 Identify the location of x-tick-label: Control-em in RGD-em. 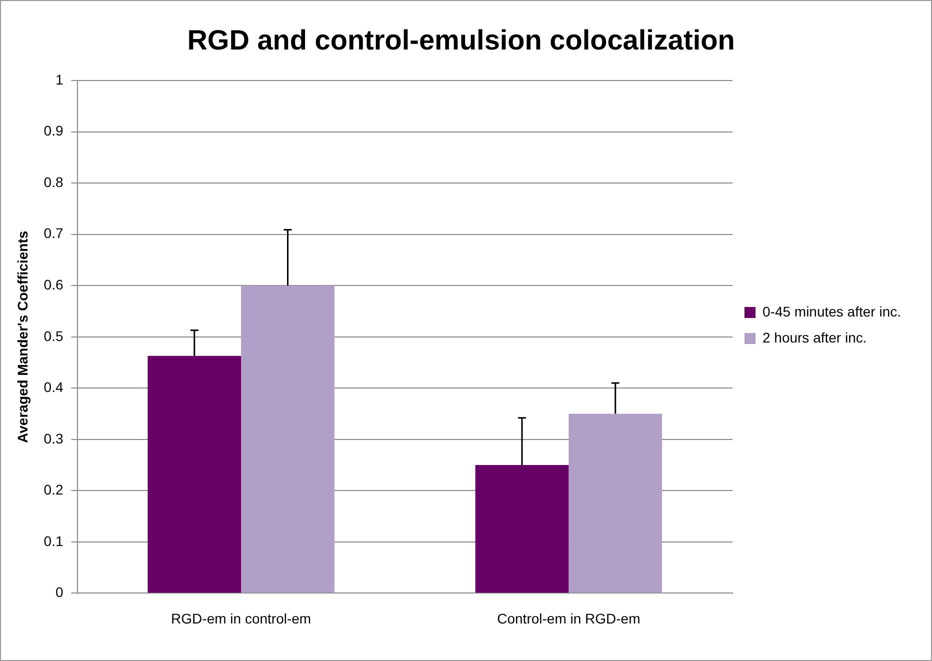
(568, 618).